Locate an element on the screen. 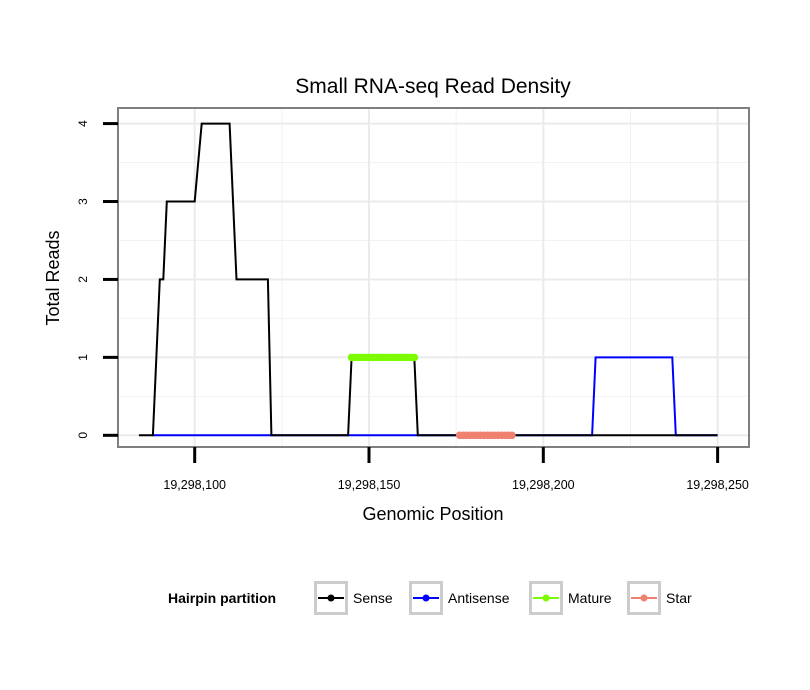  y-tick-label: 2 is located at coordinates (83, 279).